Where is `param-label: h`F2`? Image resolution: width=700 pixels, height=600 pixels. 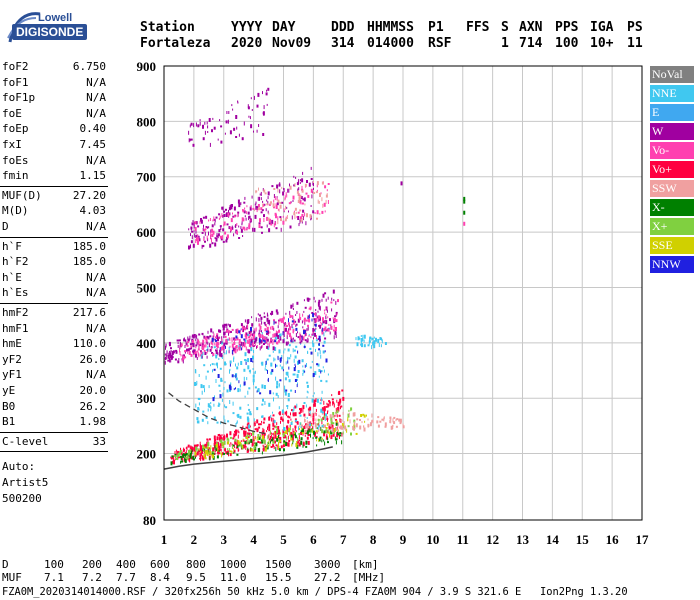 param-label: h`F2 is located at coordinates (15, 262).